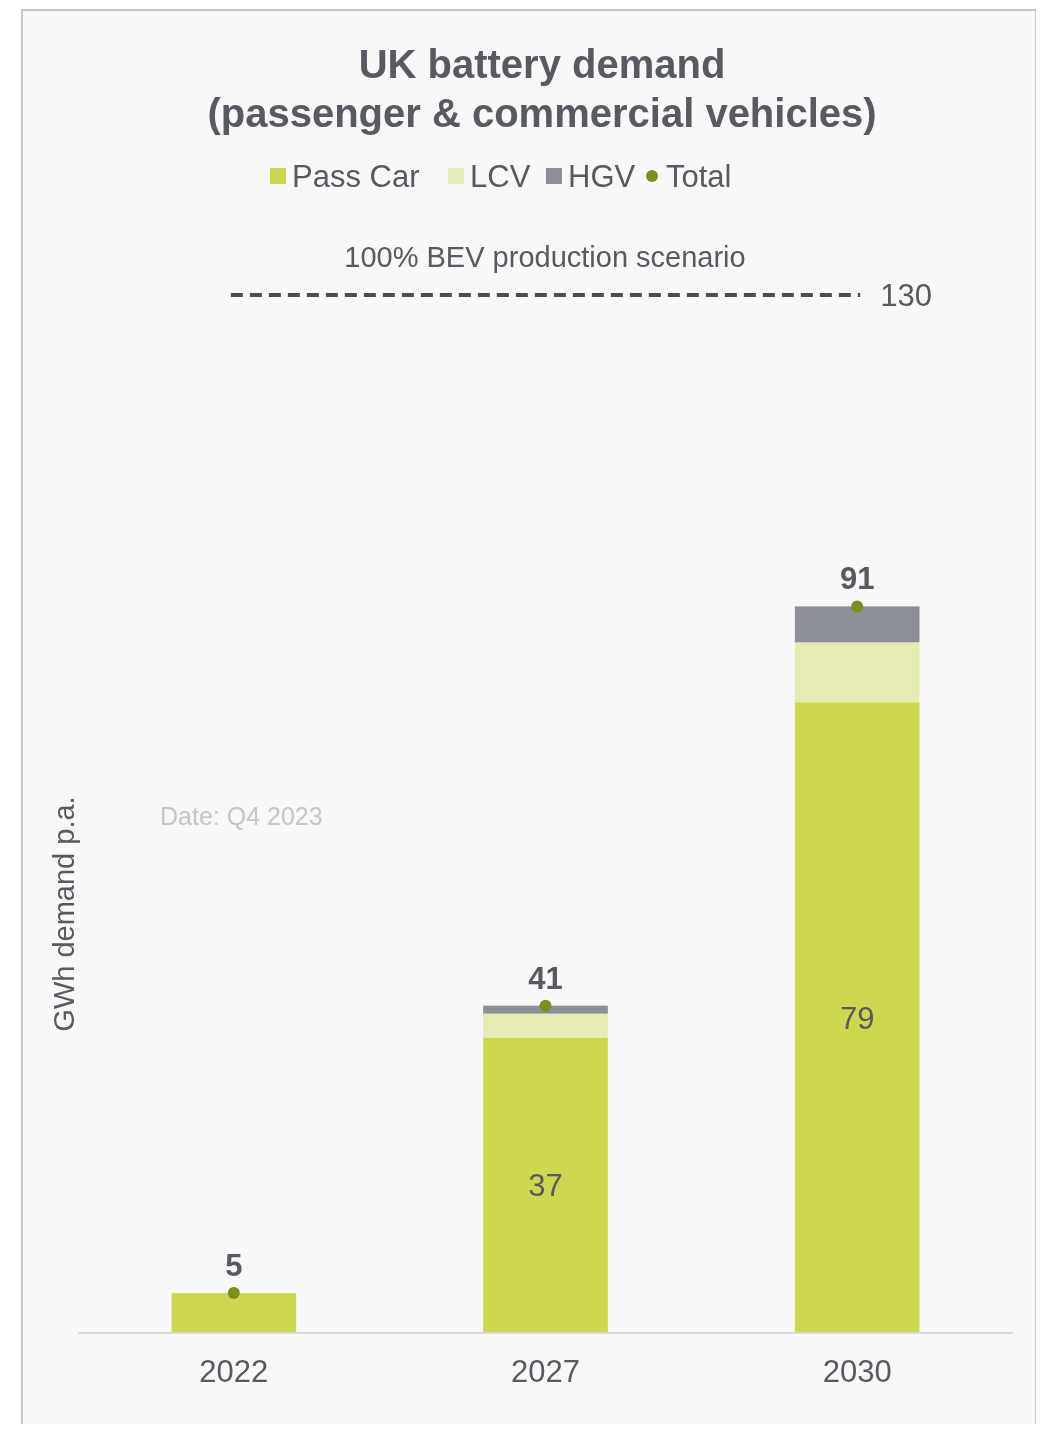  I want to click on data-label: 79, so click(857, 1018).